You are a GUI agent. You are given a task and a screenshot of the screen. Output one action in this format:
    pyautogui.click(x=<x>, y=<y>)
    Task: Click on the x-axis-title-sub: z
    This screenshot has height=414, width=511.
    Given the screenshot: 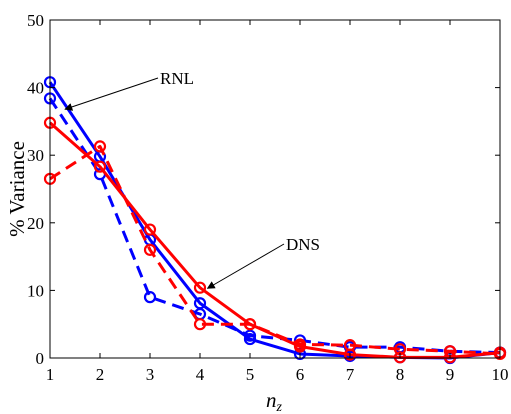 What is the action you would take?
    pyautogui.click(x=279, y=407)
    